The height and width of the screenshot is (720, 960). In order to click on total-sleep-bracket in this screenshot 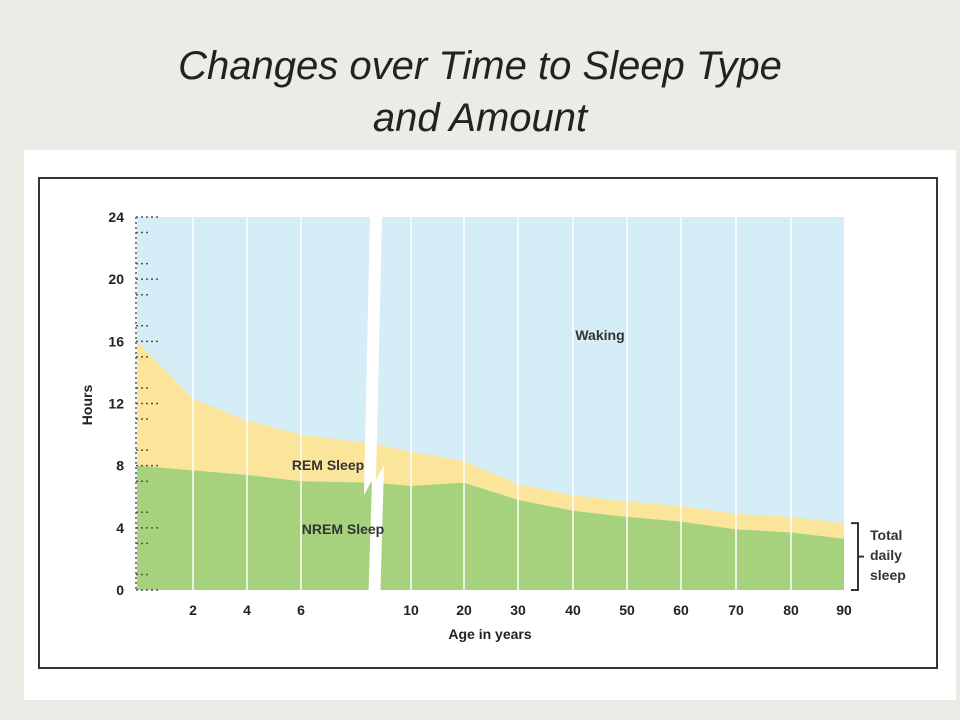, I will do `click(855, 556)`.